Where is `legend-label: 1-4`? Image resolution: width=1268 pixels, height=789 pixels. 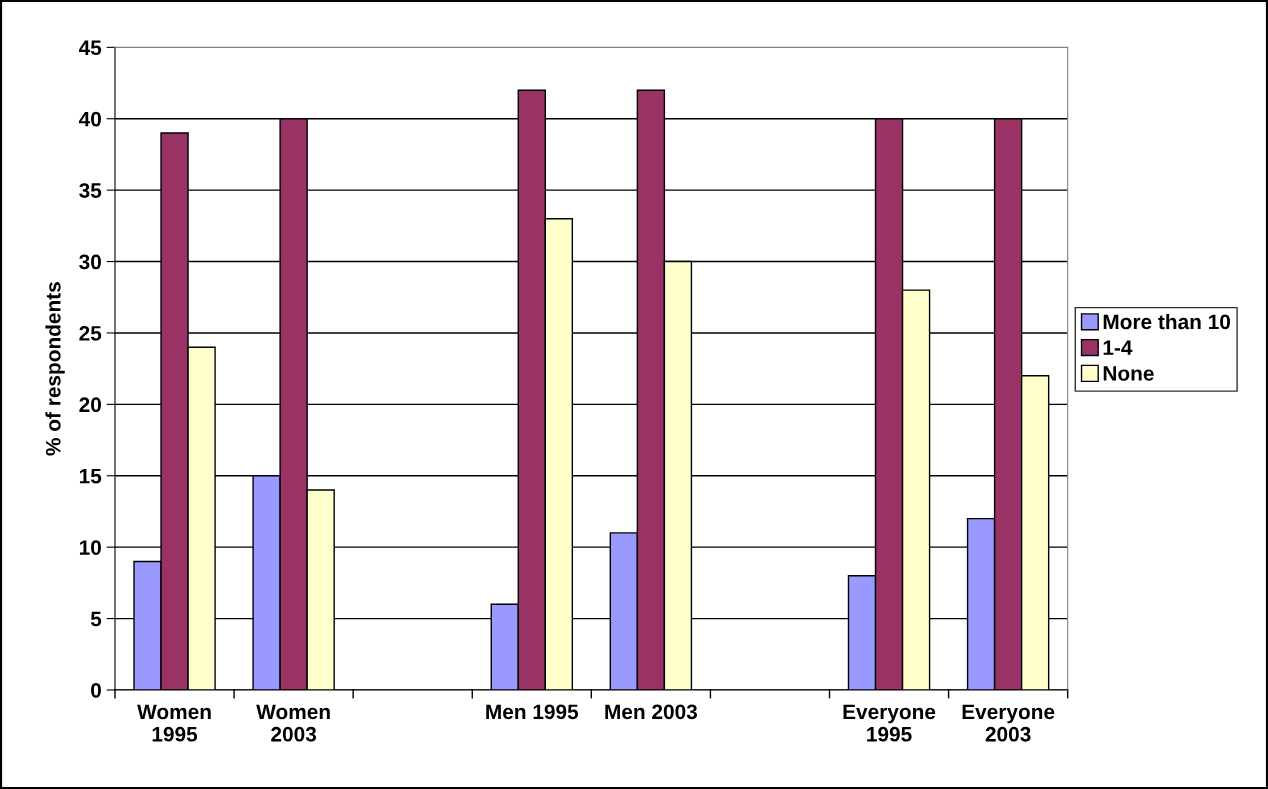 legend-label: 1-4 is located at coordinates (1118, 347).